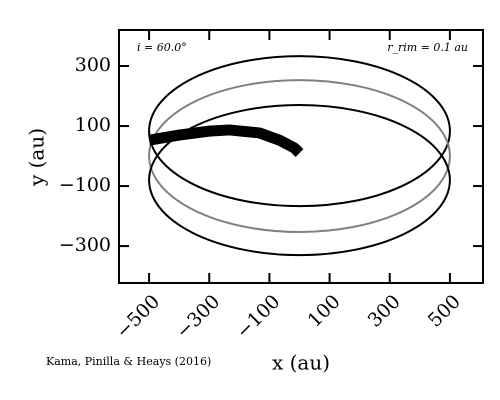 Image resolution: width=500 pixels, height=400 pixels. What do you see at coordinates (198, 317) in the screenshot?
I see `x-tick-label: −300` at bounding box center [198, 317].